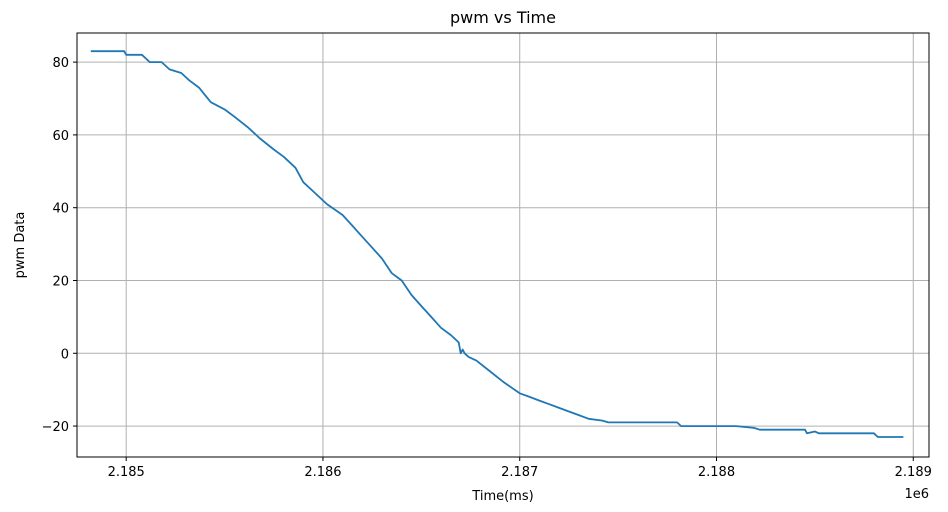 The image size is (948, 512). Describe the element at coordinates (502, 496) in the screenshot. I see `x-axis-label: Time(ms)` at that location.